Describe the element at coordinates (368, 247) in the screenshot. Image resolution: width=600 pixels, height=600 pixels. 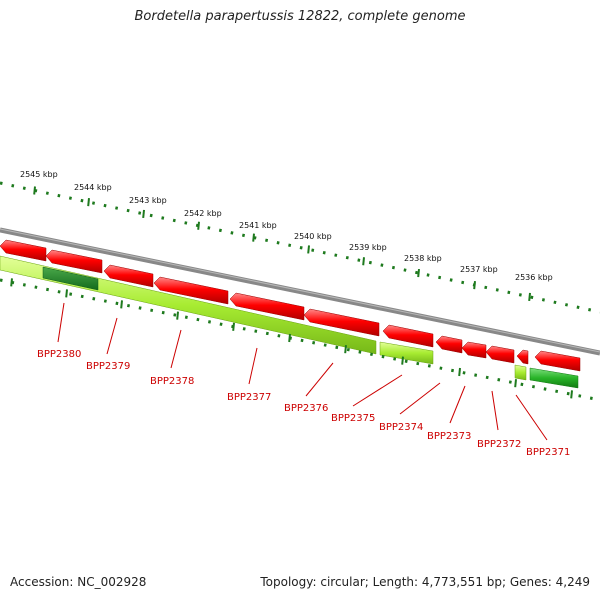
I see `scale-label: 2539 kbp` at that location.